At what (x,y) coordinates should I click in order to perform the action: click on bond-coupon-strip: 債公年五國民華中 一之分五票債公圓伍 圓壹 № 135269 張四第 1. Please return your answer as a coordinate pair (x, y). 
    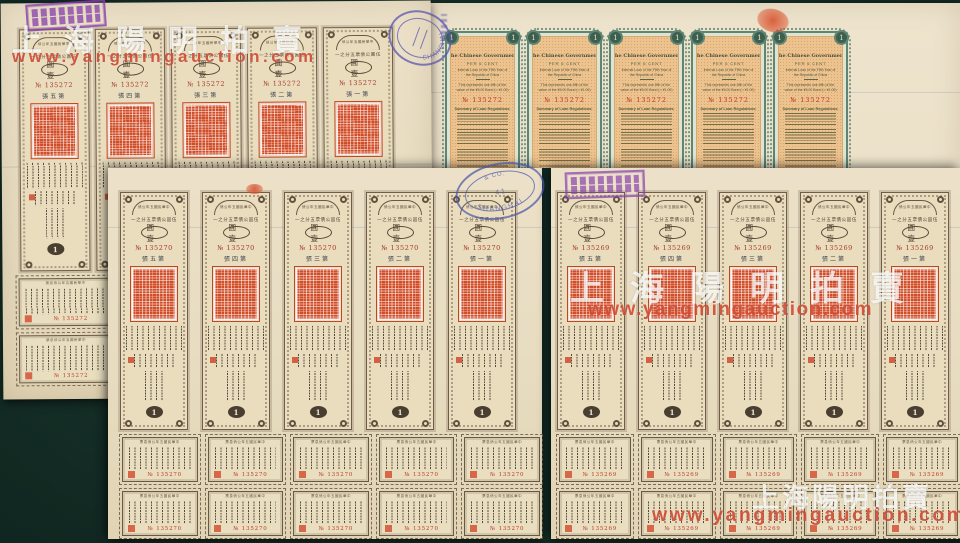
    Looking at the image, I should click on (672, 311).